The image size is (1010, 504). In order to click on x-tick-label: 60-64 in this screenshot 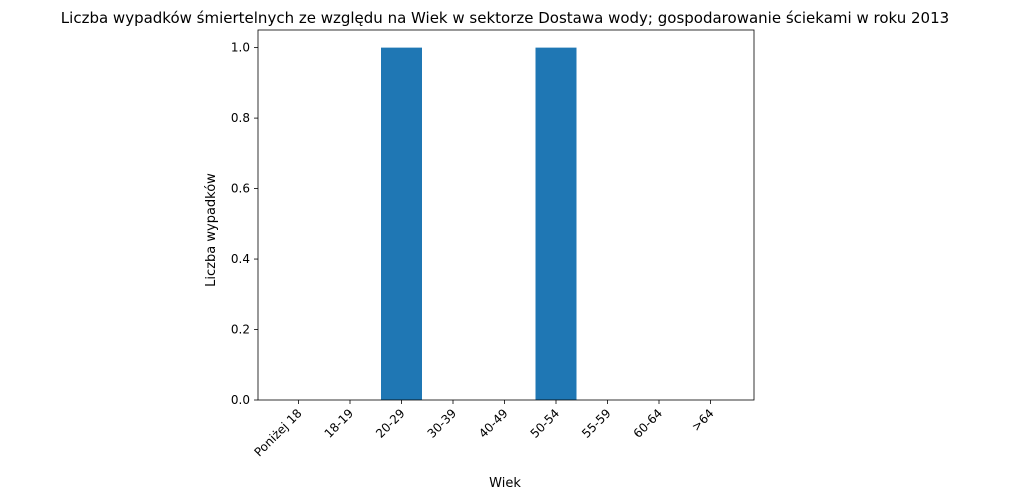, I will do `click(648, 423)`.